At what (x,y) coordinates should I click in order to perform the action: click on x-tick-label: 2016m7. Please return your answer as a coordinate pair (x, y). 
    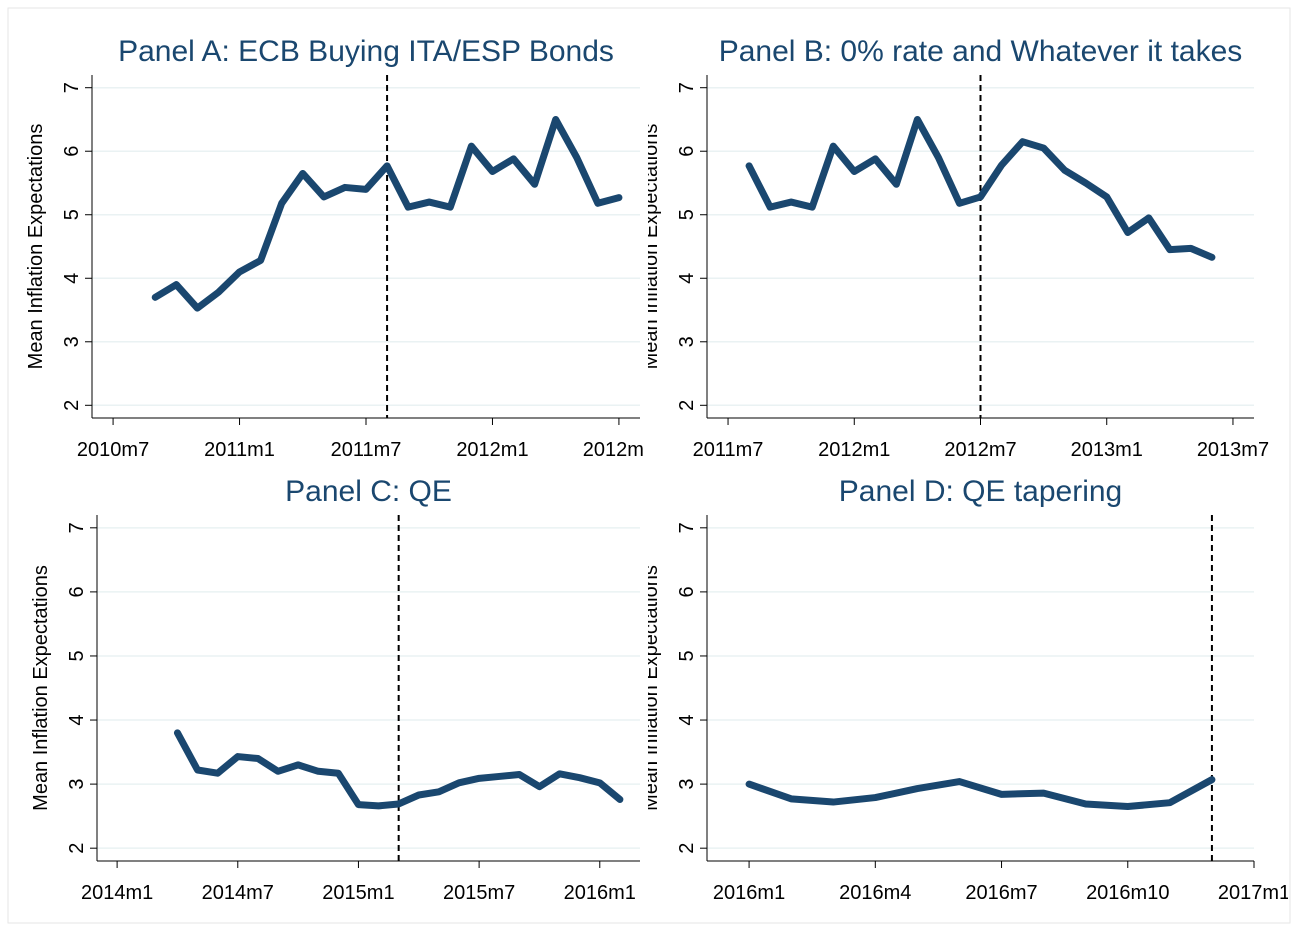
    Looking at the image, I should click on (1001, 893).